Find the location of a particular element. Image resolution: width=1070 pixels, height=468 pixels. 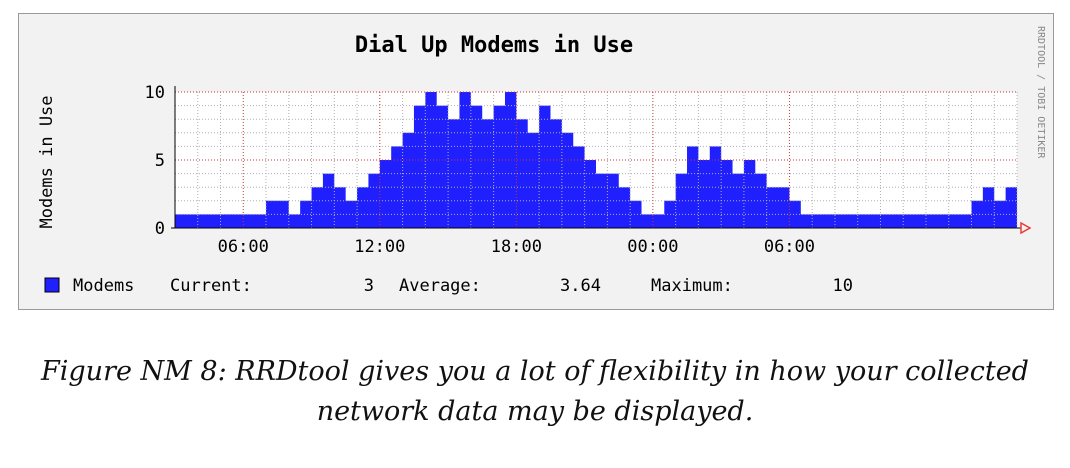

average-value: 3.64 is located at coordinates (580, 286).